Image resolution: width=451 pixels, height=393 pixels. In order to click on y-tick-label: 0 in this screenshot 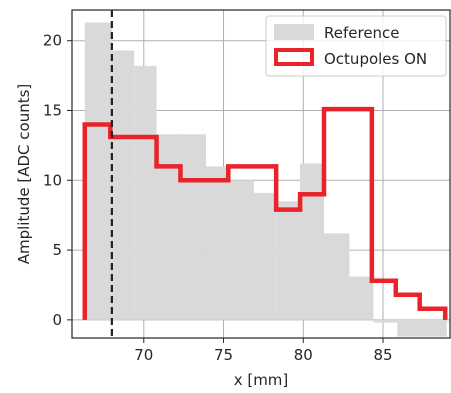, I will do `click(57, 320)`.